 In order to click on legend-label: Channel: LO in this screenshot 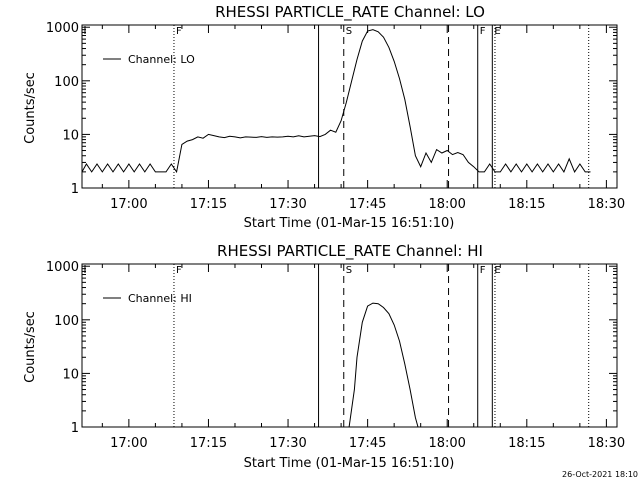, I will do `click(161, 59)`.